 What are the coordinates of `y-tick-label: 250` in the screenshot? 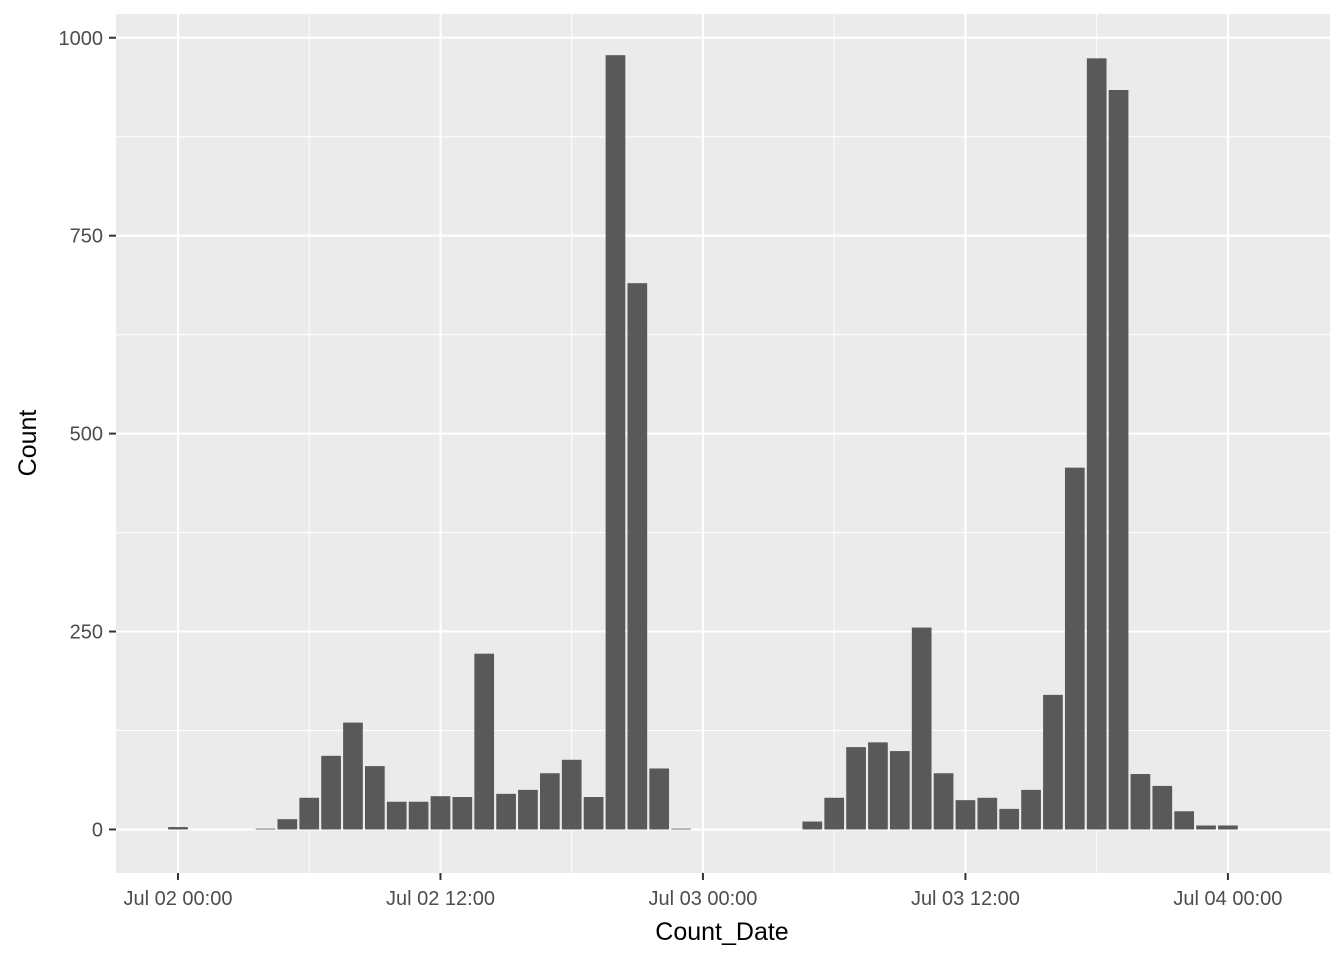 It's located at (86, 633).